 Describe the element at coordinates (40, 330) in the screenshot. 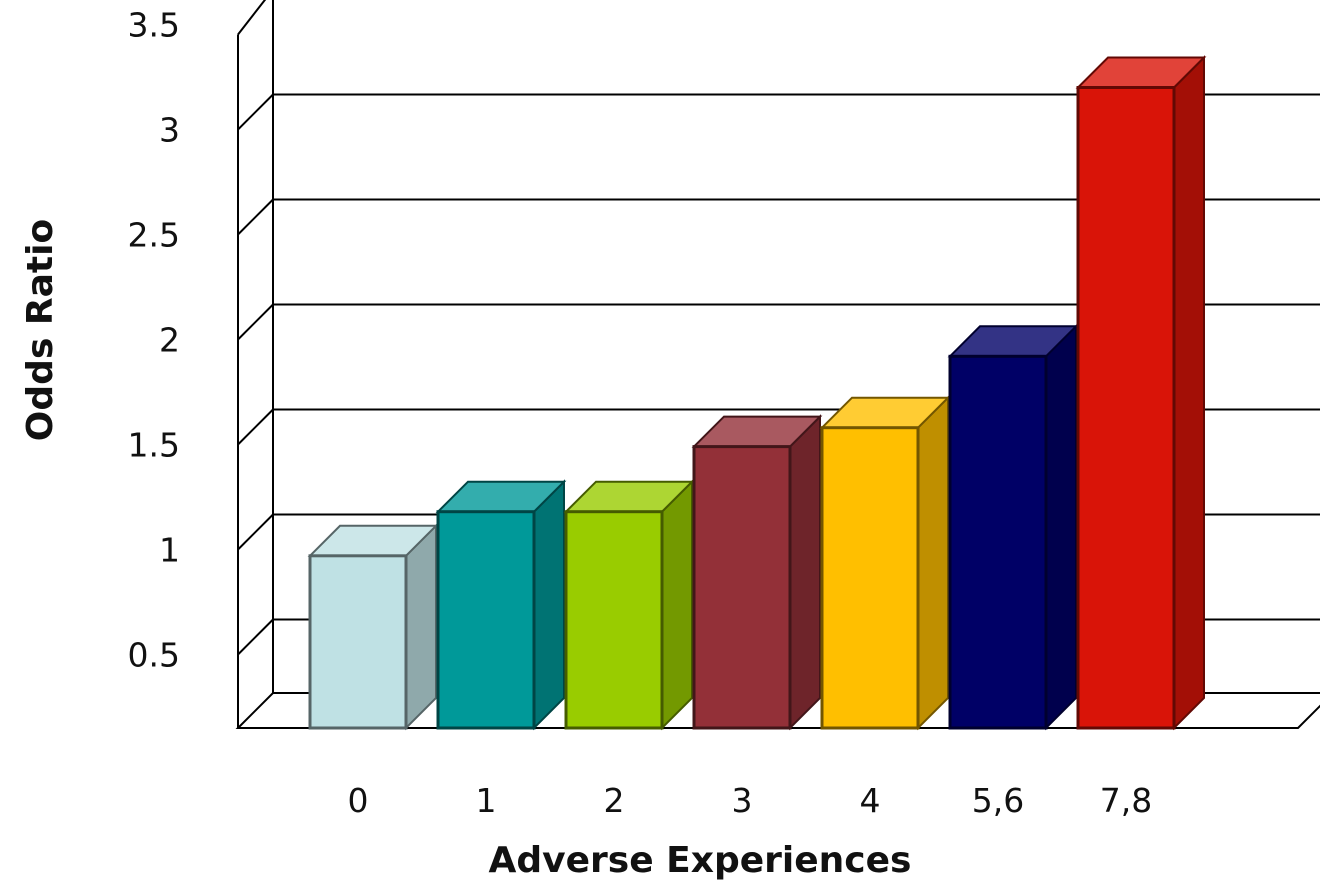

I see `y-axis-title: Odds Ratio` at that location.